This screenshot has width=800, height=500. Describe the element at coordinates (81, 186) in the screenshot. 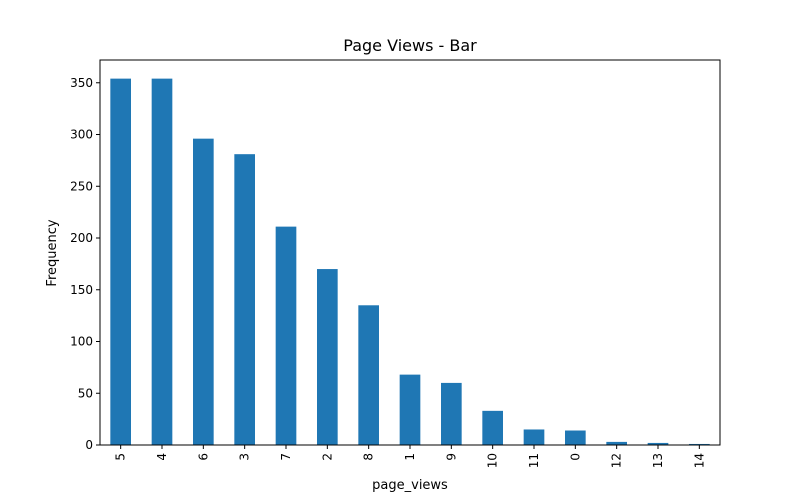

I see `y-tick-label: 250` at that location.